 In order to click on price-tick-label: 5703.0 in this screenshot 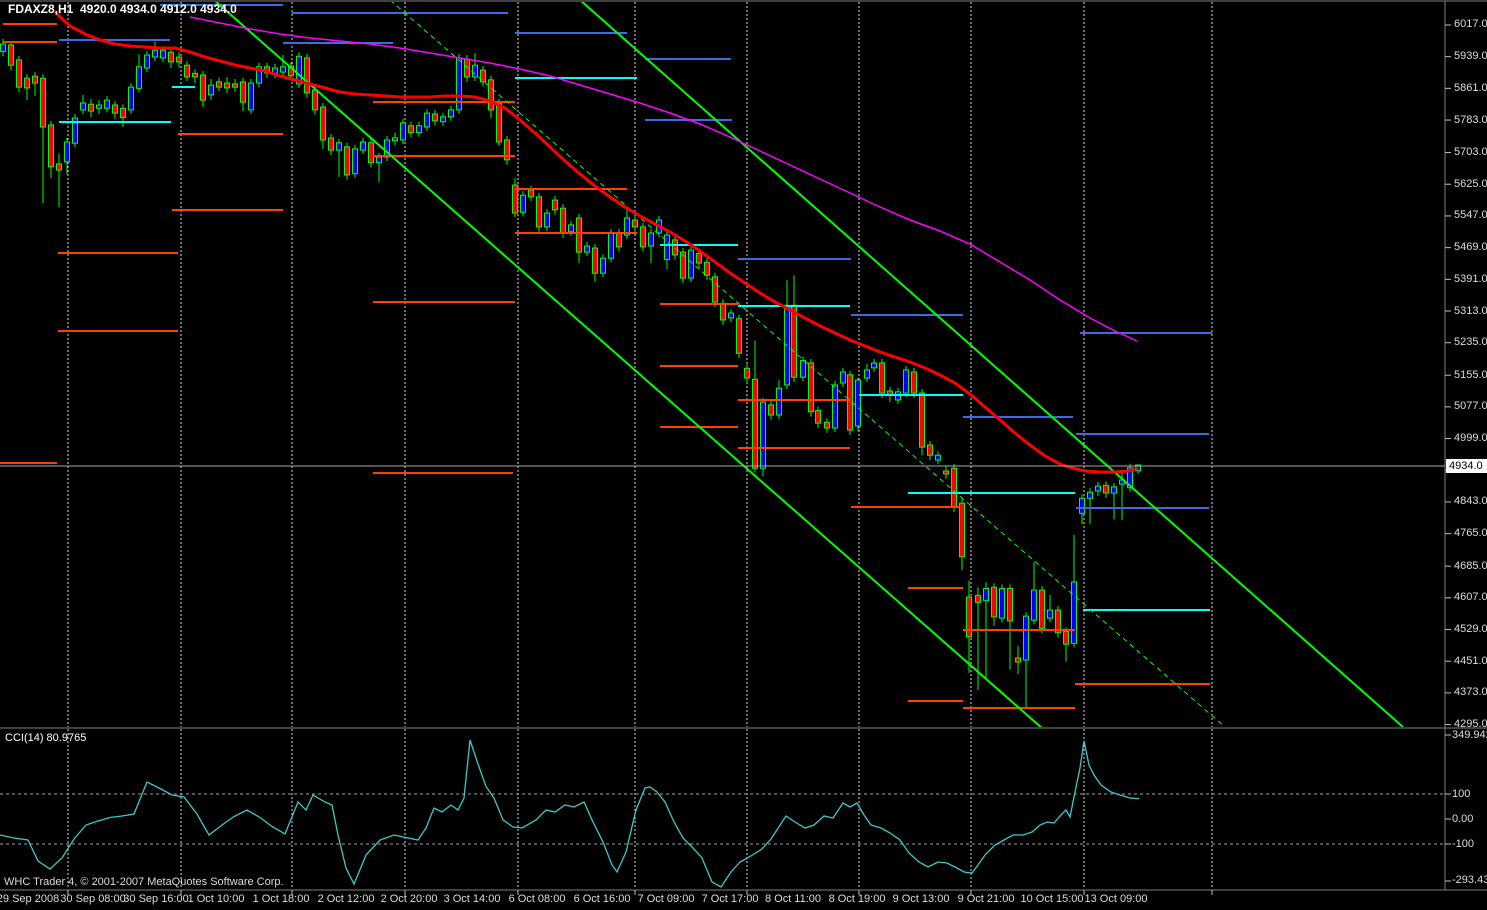, I will do `click(1470, 152)`.